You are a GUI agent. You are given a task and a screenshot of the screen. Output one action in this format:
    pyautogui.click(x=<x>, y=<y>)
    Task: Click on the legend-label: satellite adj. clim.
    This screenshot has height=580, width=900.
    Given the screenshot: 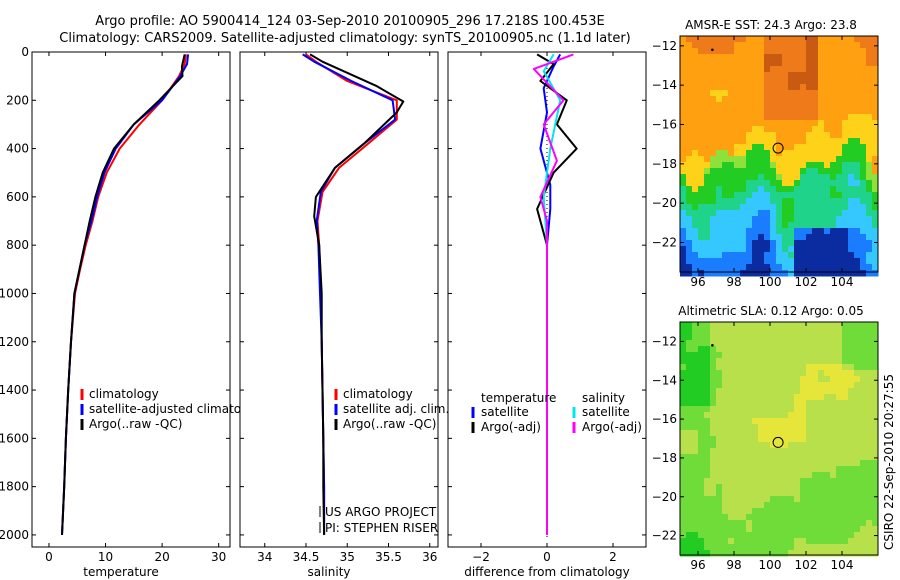 What is the action you would take?
    pyautogui.click(x=396, y=409)
    